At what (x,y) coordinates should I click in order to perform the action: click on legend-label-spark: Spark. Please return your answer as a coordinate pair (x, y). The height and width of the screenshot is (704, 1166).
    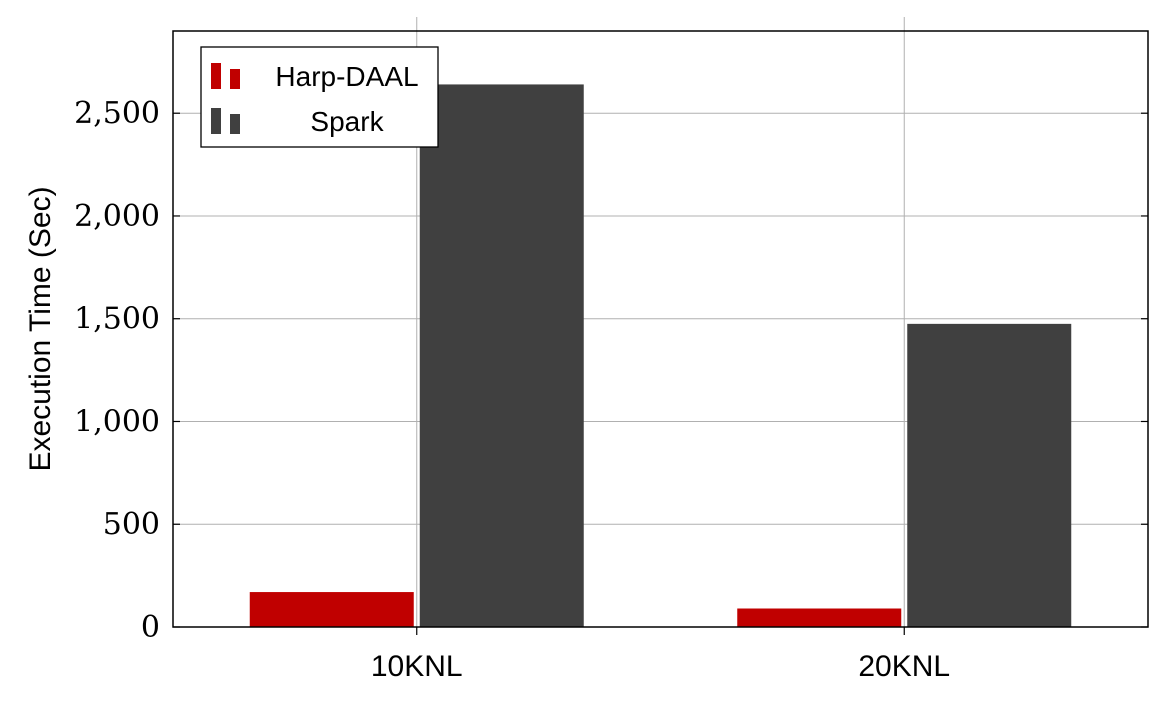
    Looking at the image, I should click on (347, 121).